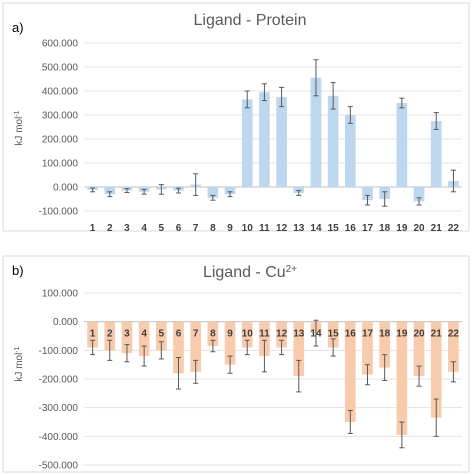  What do you see at coordinates (60, 164) in the screenshot?
I see `y-tick-label: 100.000` at bounding box center [60, 164].